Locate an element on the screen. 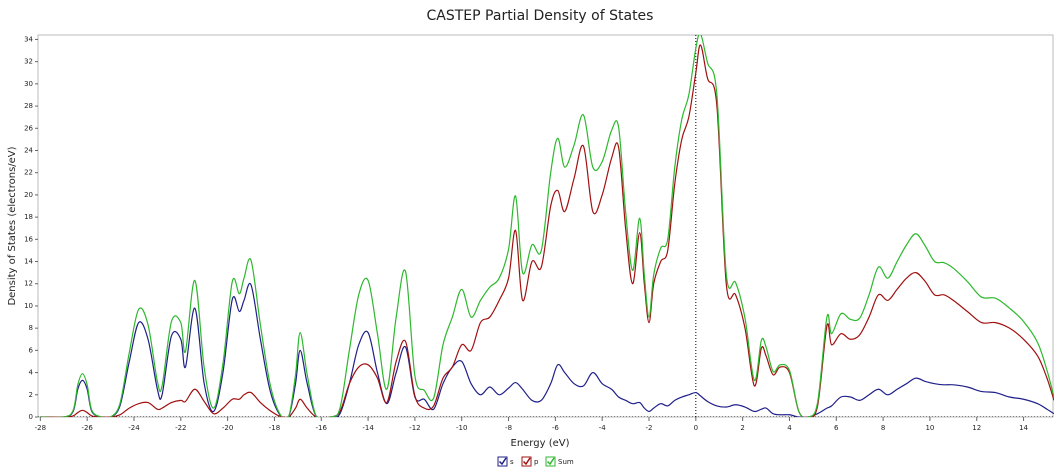 Image resolution: width=1054 pixels, height=469 pixels. x-tick-label: -20 is located at coordinates (227, 428).